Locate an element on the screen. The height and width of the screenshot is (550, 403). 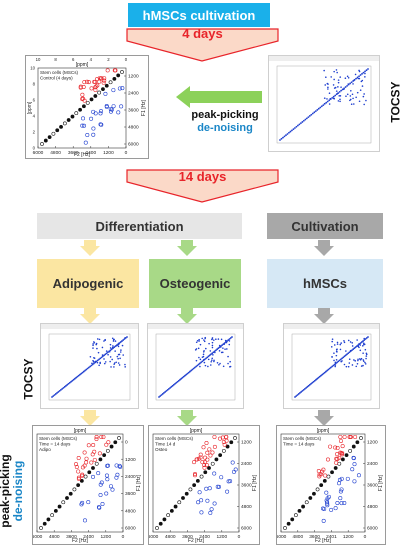
down-arrow-4days is located at coordinates (202, 45).